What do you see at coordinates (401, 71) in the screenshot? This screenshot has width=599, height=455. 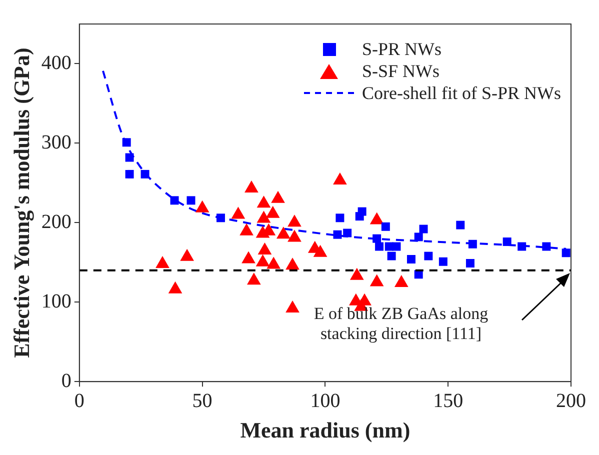 I see `legend-label: S-SF NWs` at bounding box center [401, 71].